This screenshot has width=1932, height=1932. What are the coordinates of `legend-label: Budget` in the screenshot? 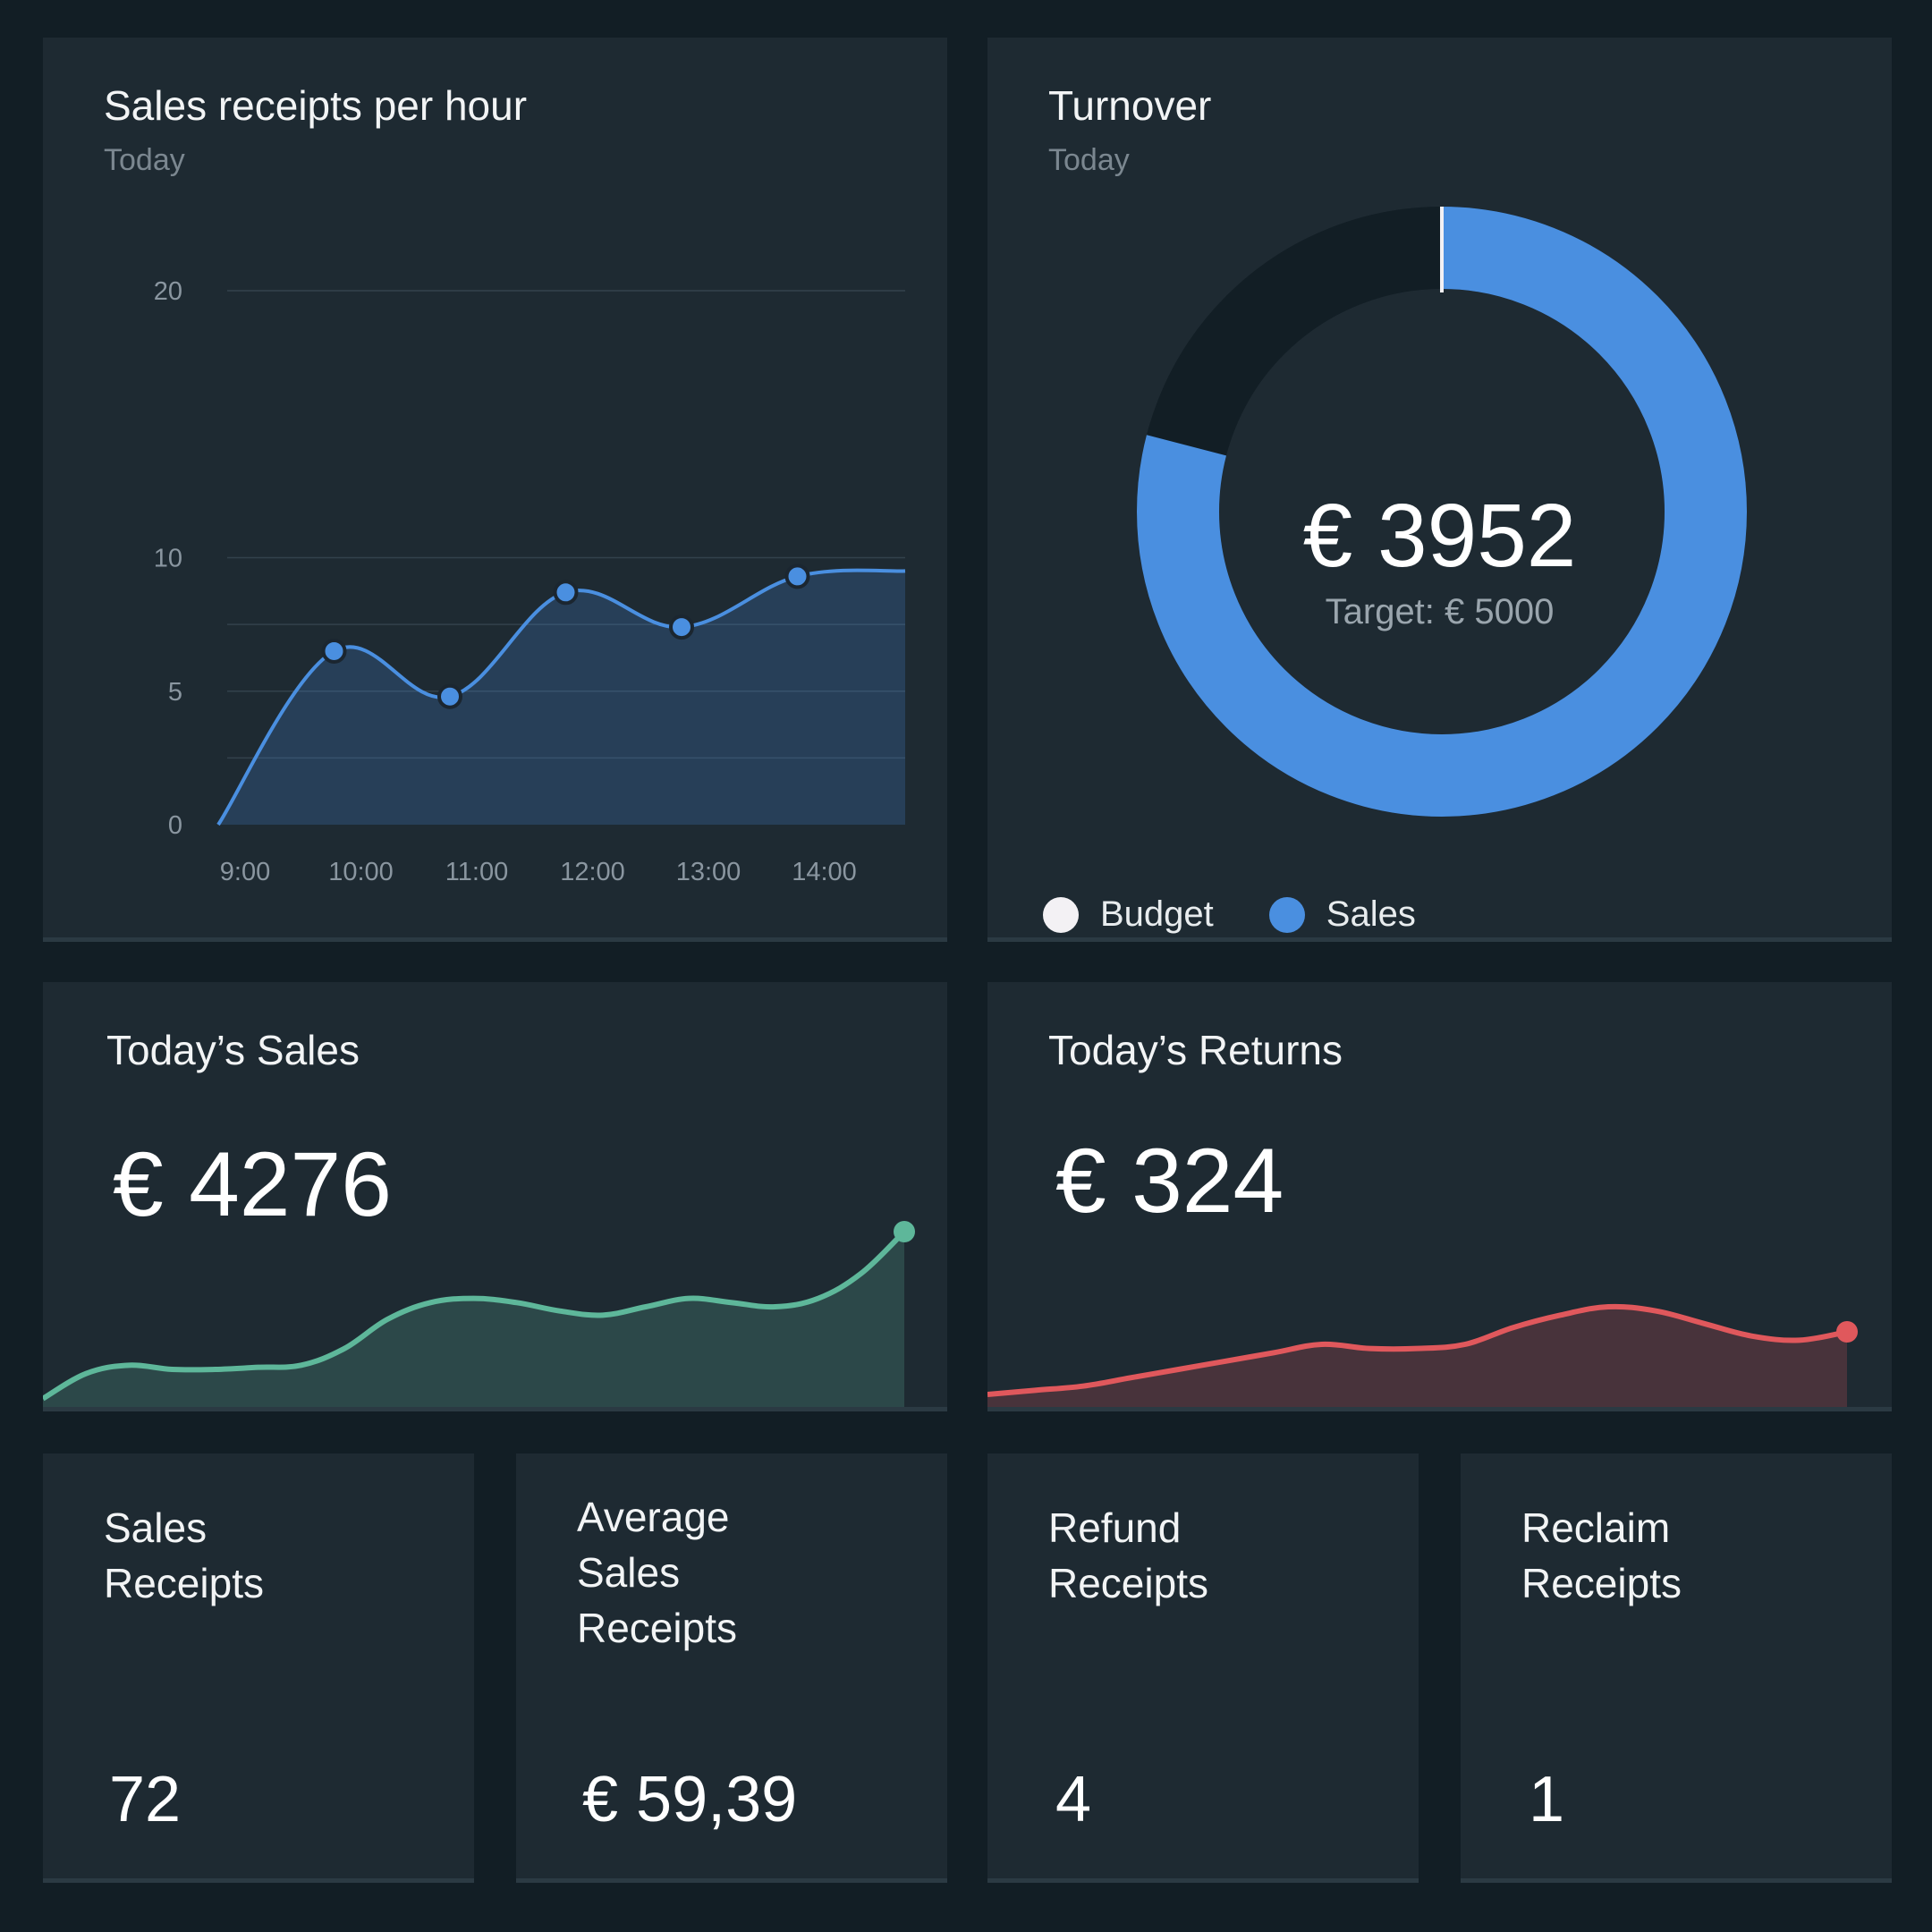 It's located at (1157, 914).